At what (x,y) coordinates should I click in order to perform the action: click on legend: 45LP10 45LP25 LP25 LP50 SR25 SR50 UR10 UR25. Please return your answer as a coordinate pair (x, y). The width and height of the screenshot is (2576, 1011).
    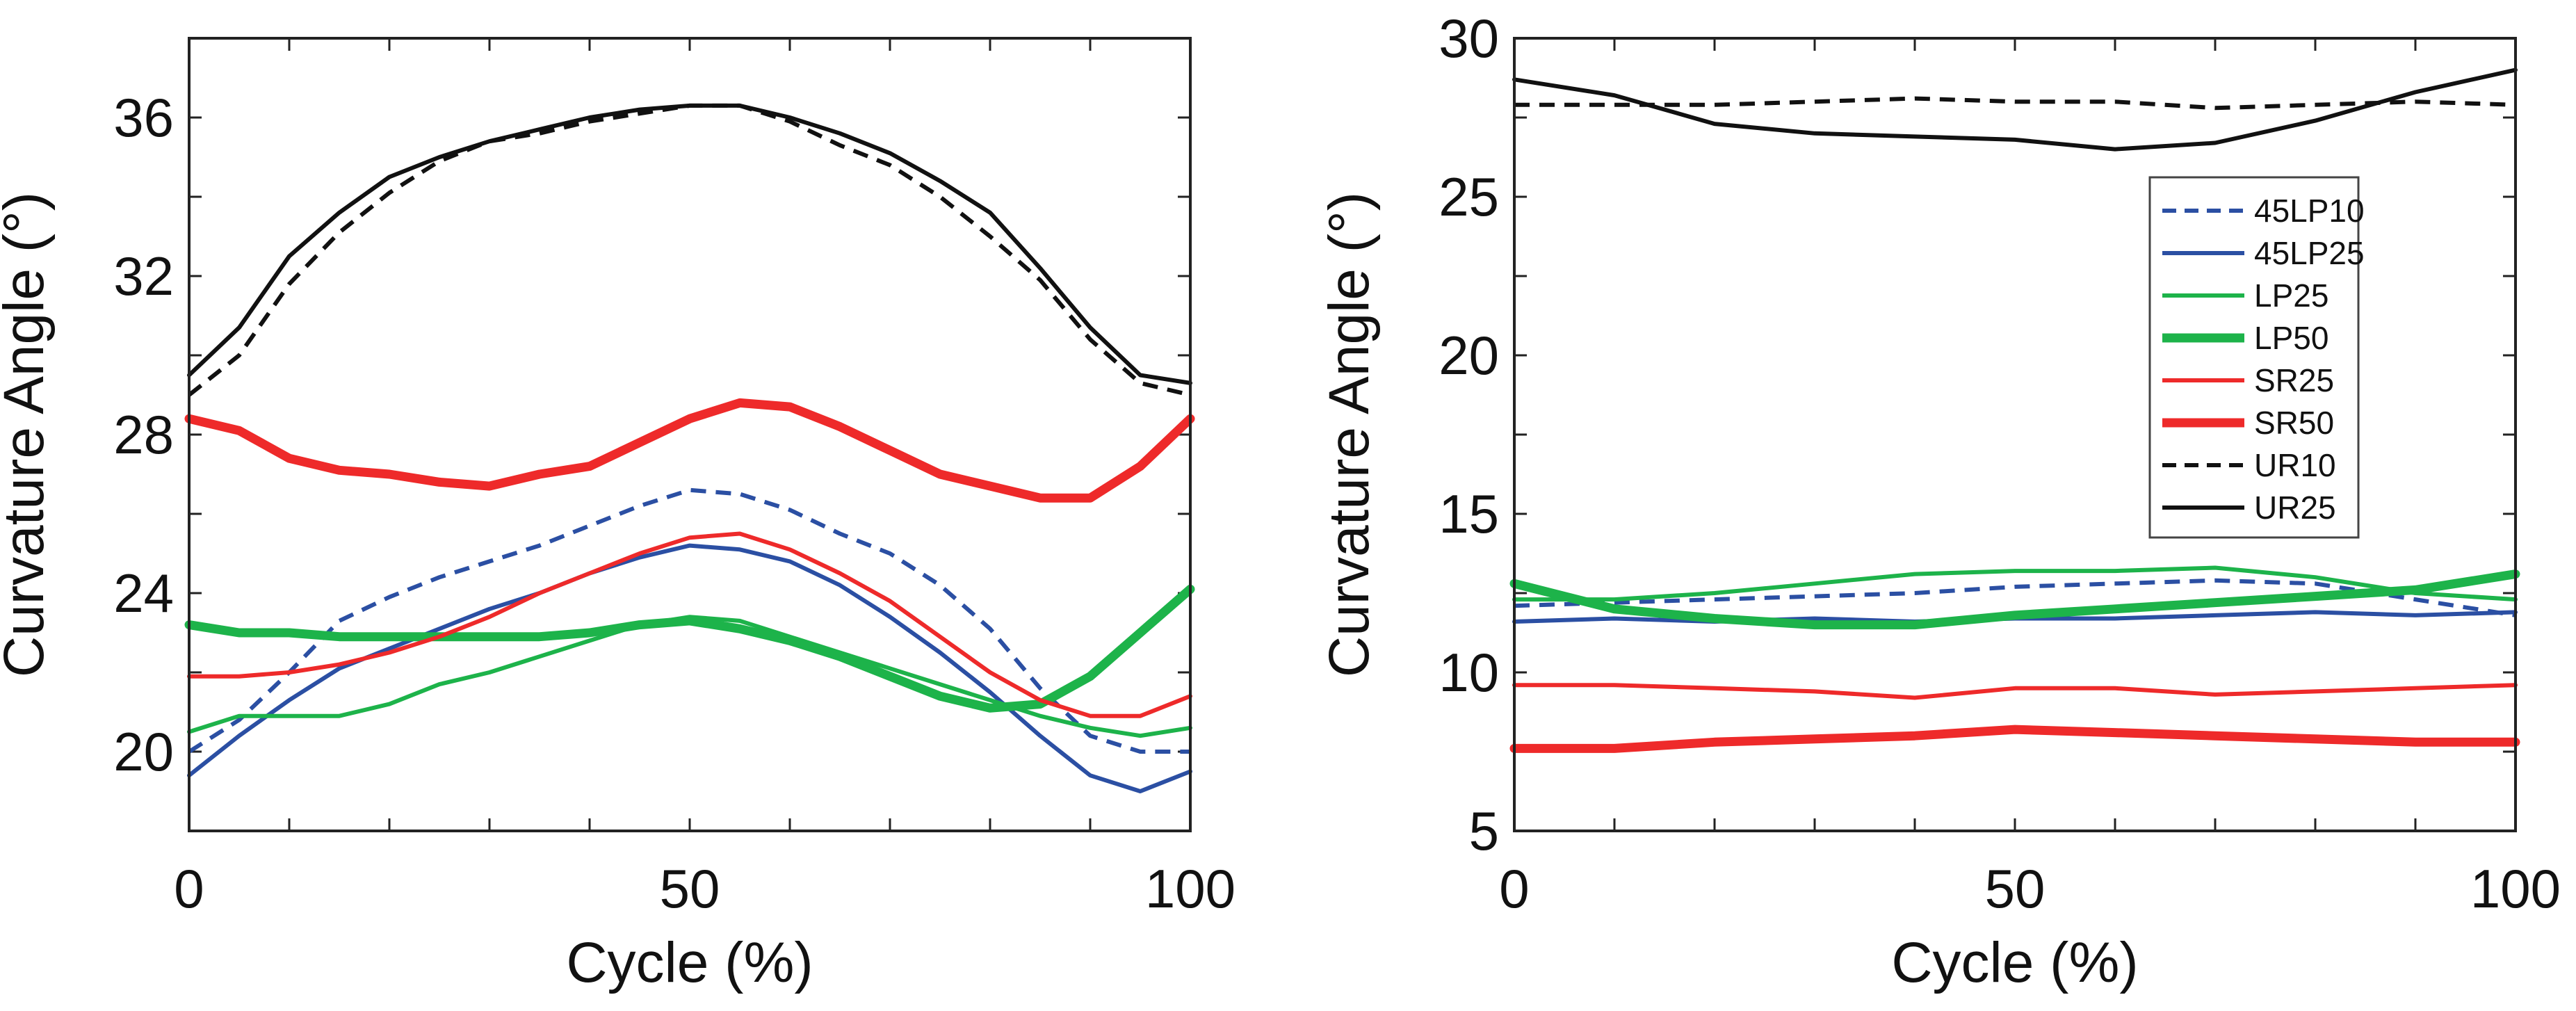
    Looking at the image, I should click on (2256, 358).